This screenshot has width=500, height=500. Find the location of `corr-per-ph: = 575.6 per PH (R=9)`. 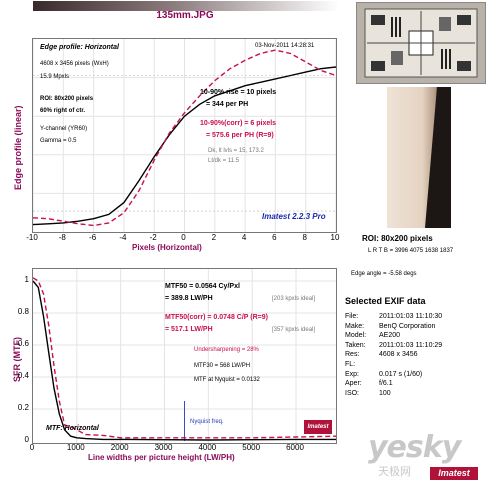

corr-per-ph: = 575.6 per PH (R=9) is located at coordinates (240, 135).